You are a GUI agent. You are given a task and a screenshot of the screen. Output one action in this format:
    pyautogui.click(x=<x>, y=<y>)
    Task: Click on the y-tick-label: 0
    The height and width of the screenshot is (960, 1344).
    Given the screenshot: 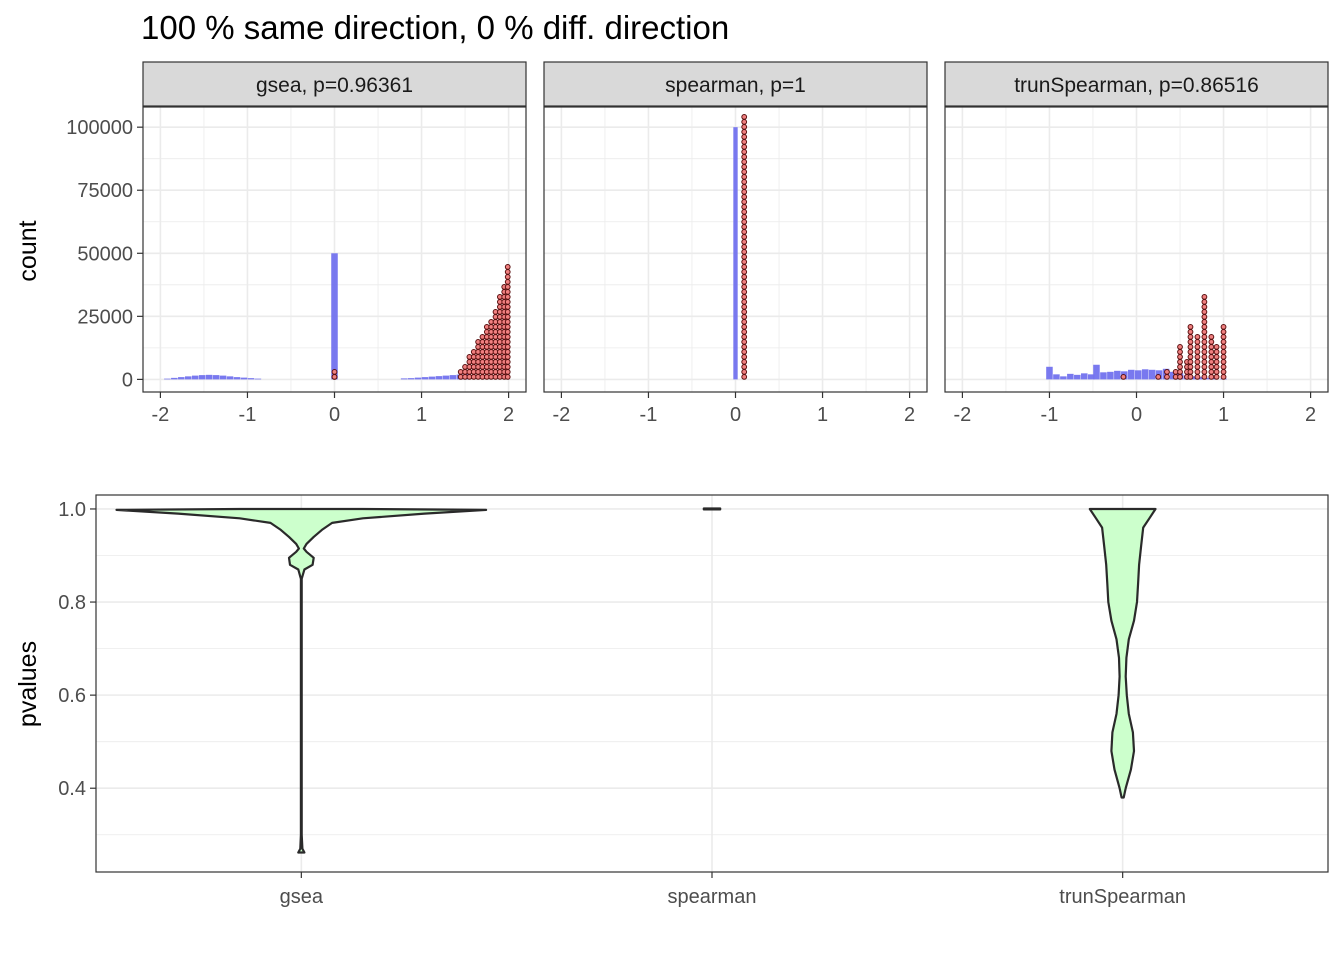 What is the action you would take?
    pyautogui.click(x=127, y=380)
    